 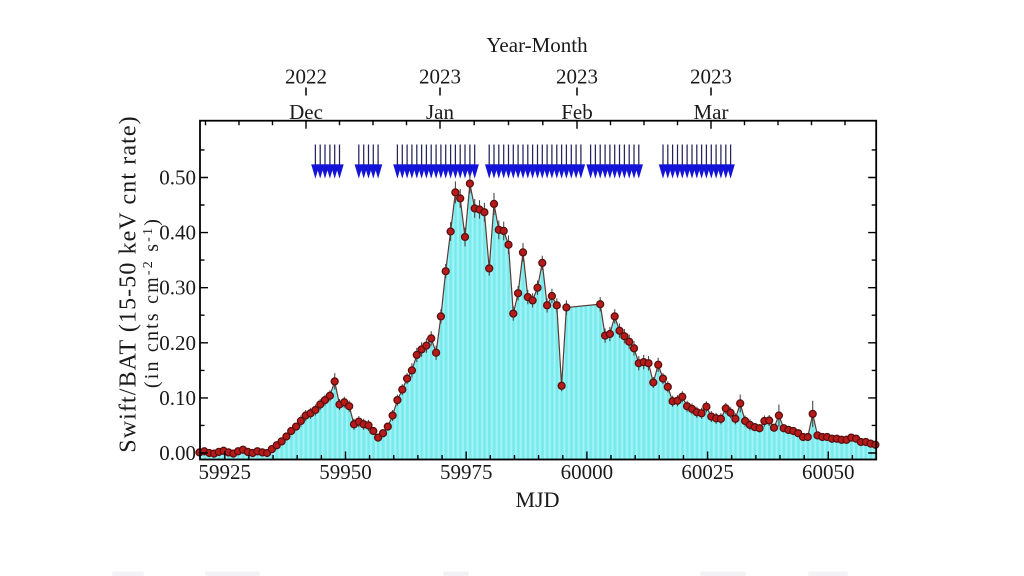 I want to click on svg-text: Swift/BAT (15-50 keV cnt rate), so click(x=129, y=283).